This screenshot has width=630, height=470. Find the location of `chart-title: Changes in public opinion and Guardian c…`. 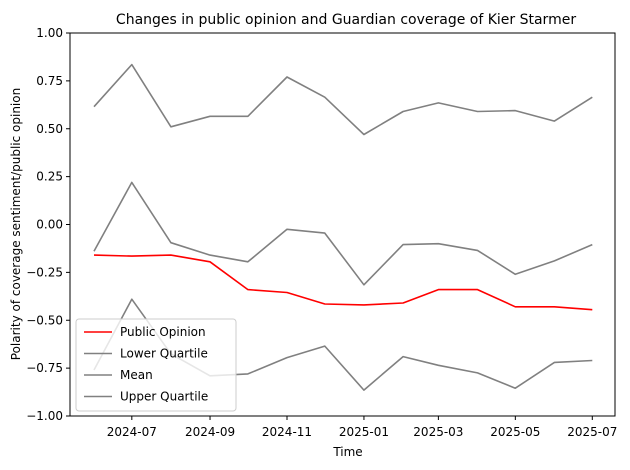

chart-title: Changes in public opinion and Guardian c… is located at coordinates (346, 20).